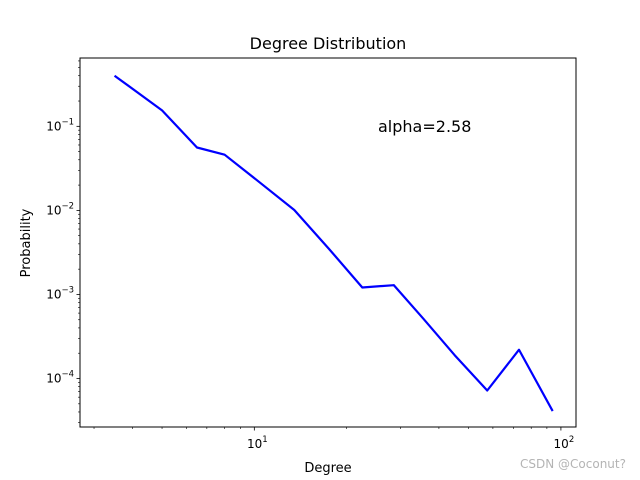 The image size is (640, 480). Describe the element at coordinates (424, 126) in the screenshot. I see `alpha-annotation: alpha=2.58` at that location.